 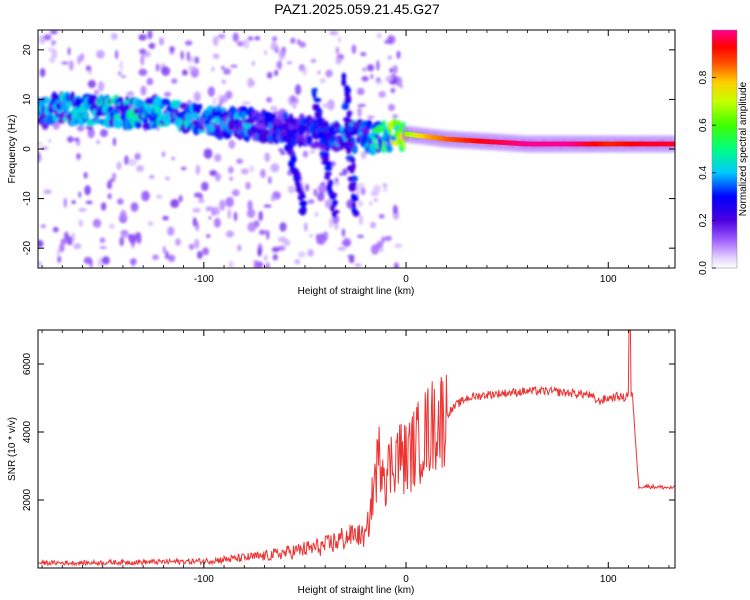 What do you see at coordinates (27, 248) in the screenshot?
I see `y-tick-label: -20` at bounding box center [27, 248].